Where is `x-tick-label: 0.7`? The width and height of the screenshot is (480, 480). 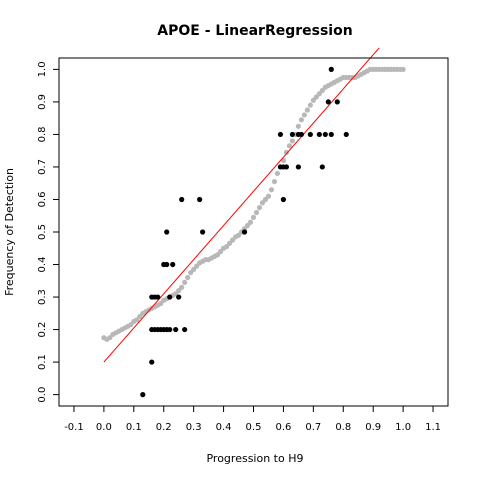
x-tick-label: 0.7 is located at coordinates (313, 427).